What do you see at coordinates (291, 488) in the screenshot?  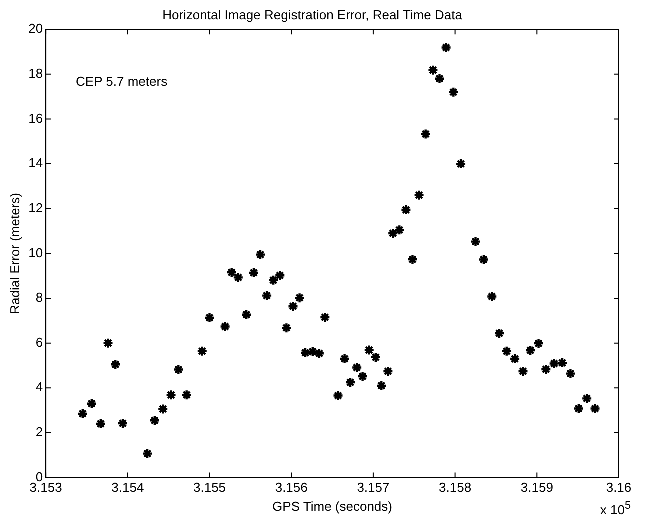 I see `x-tick-label: 3.156` at bounding box center [291, 488].